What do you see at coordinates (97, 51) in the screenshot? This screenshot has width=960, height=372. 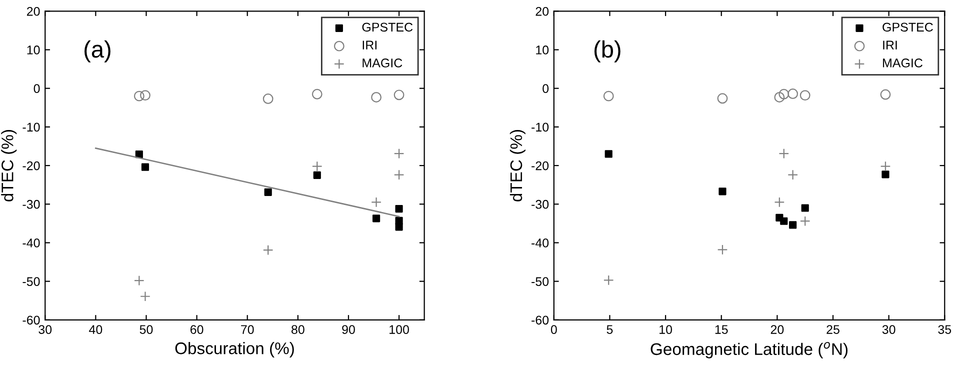 I see `annotation: (a)` at bounding box center [97, 51].